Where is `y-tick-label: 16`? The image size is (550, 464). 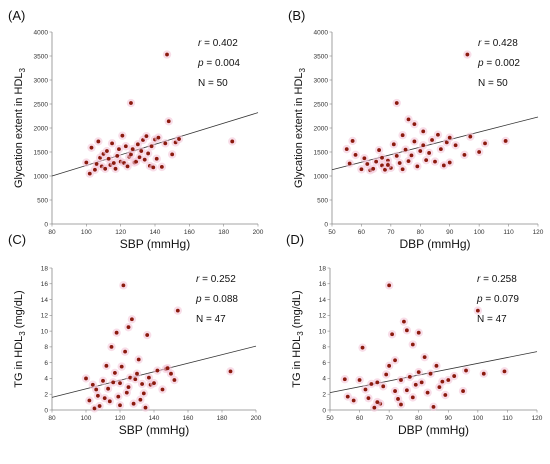 y-tick-label: 16 is located at coordinates (323, 284).